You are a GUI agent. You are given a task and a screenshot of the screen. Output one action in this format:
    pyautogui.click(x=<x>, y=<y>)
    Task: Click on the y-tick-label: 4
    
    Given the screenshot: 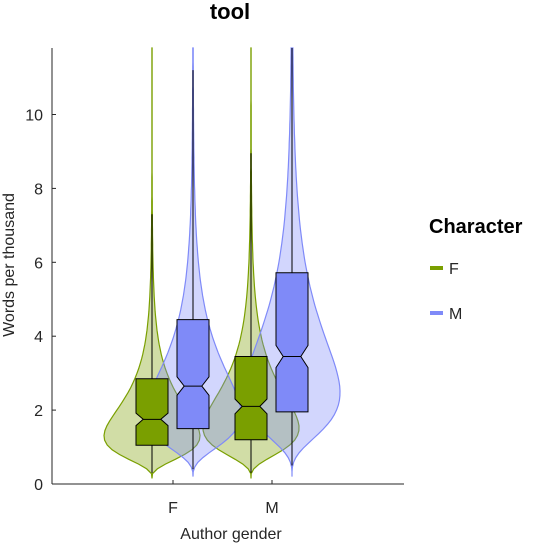 What is the action you would take?
    pyautogui.click(x=38, y=337)
    